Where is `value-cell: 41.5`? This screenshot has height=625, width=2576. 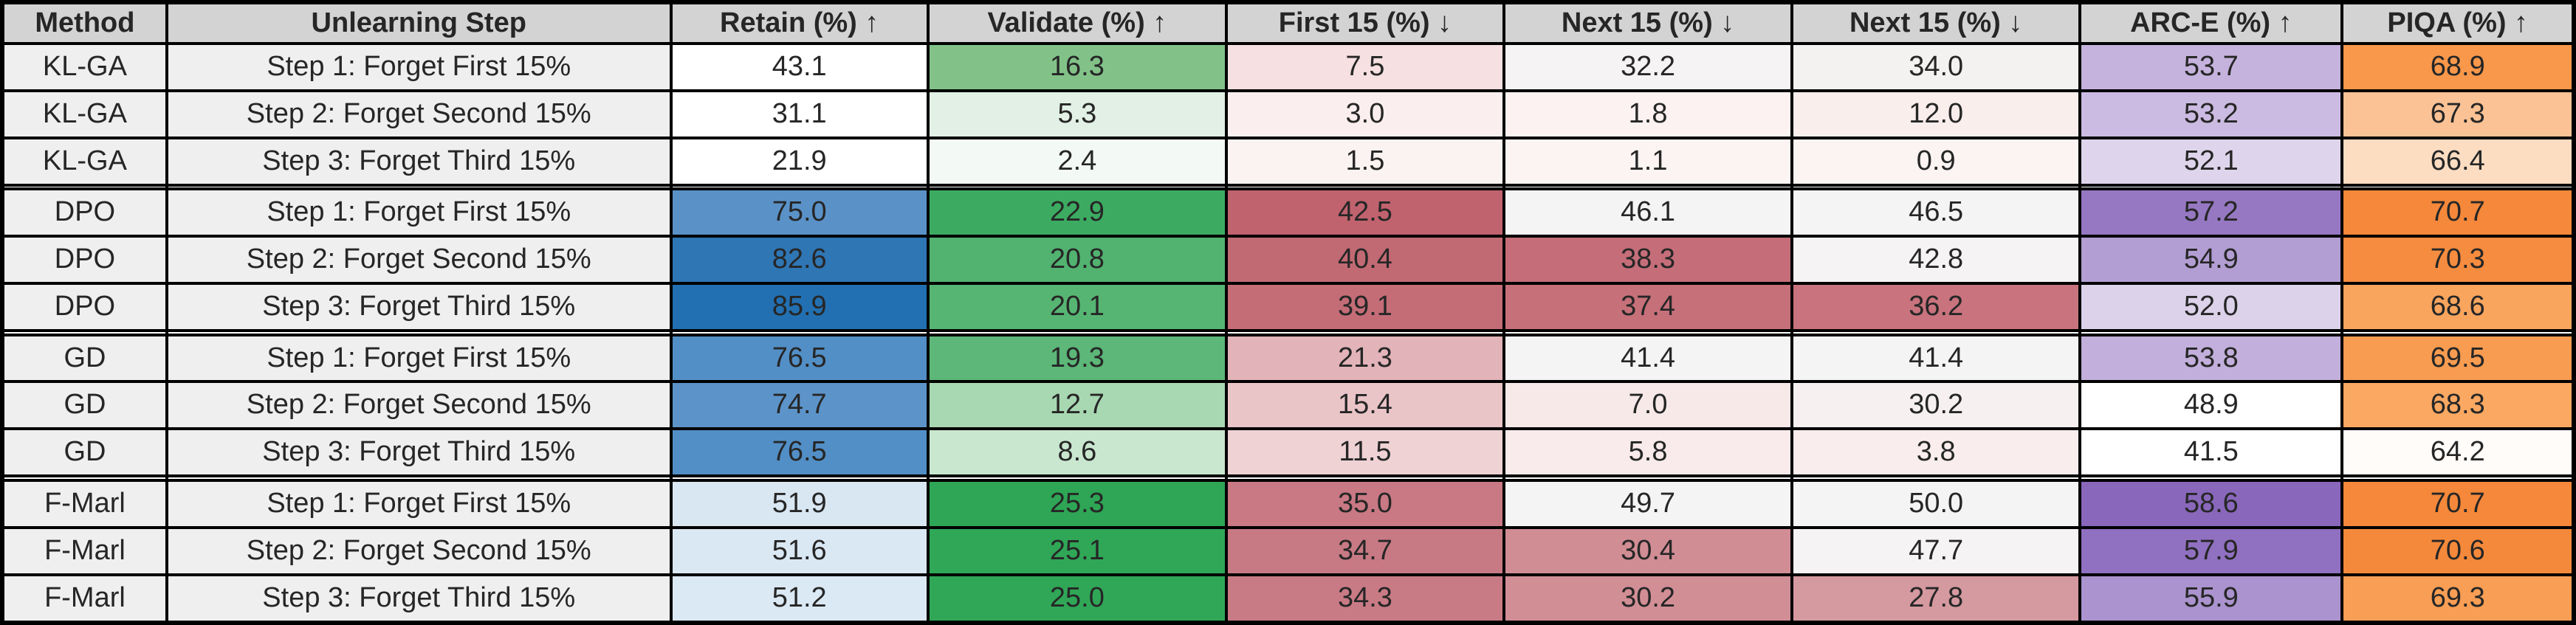
value-cell: 41.5 is located at coordinates (2211, 452).